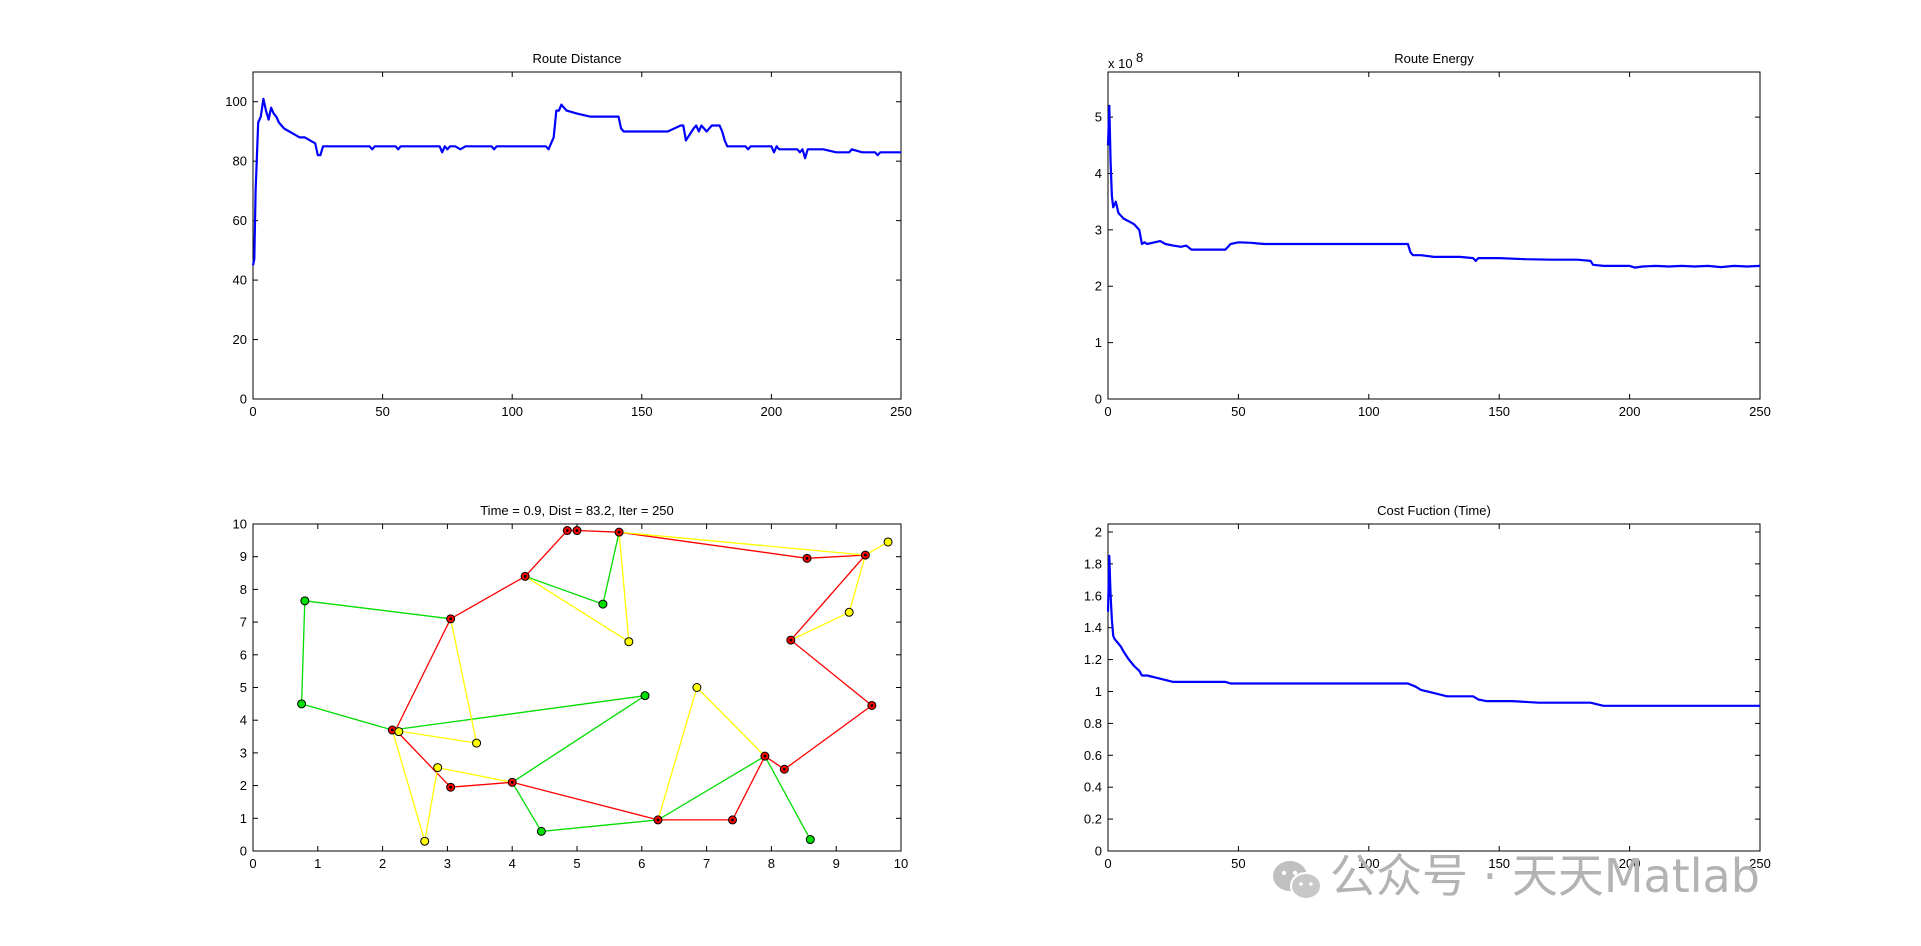 Image resolution: width=1921 pixels, height=946 pixels. I want to click on x-tick-label: 1, so click(317, 863).